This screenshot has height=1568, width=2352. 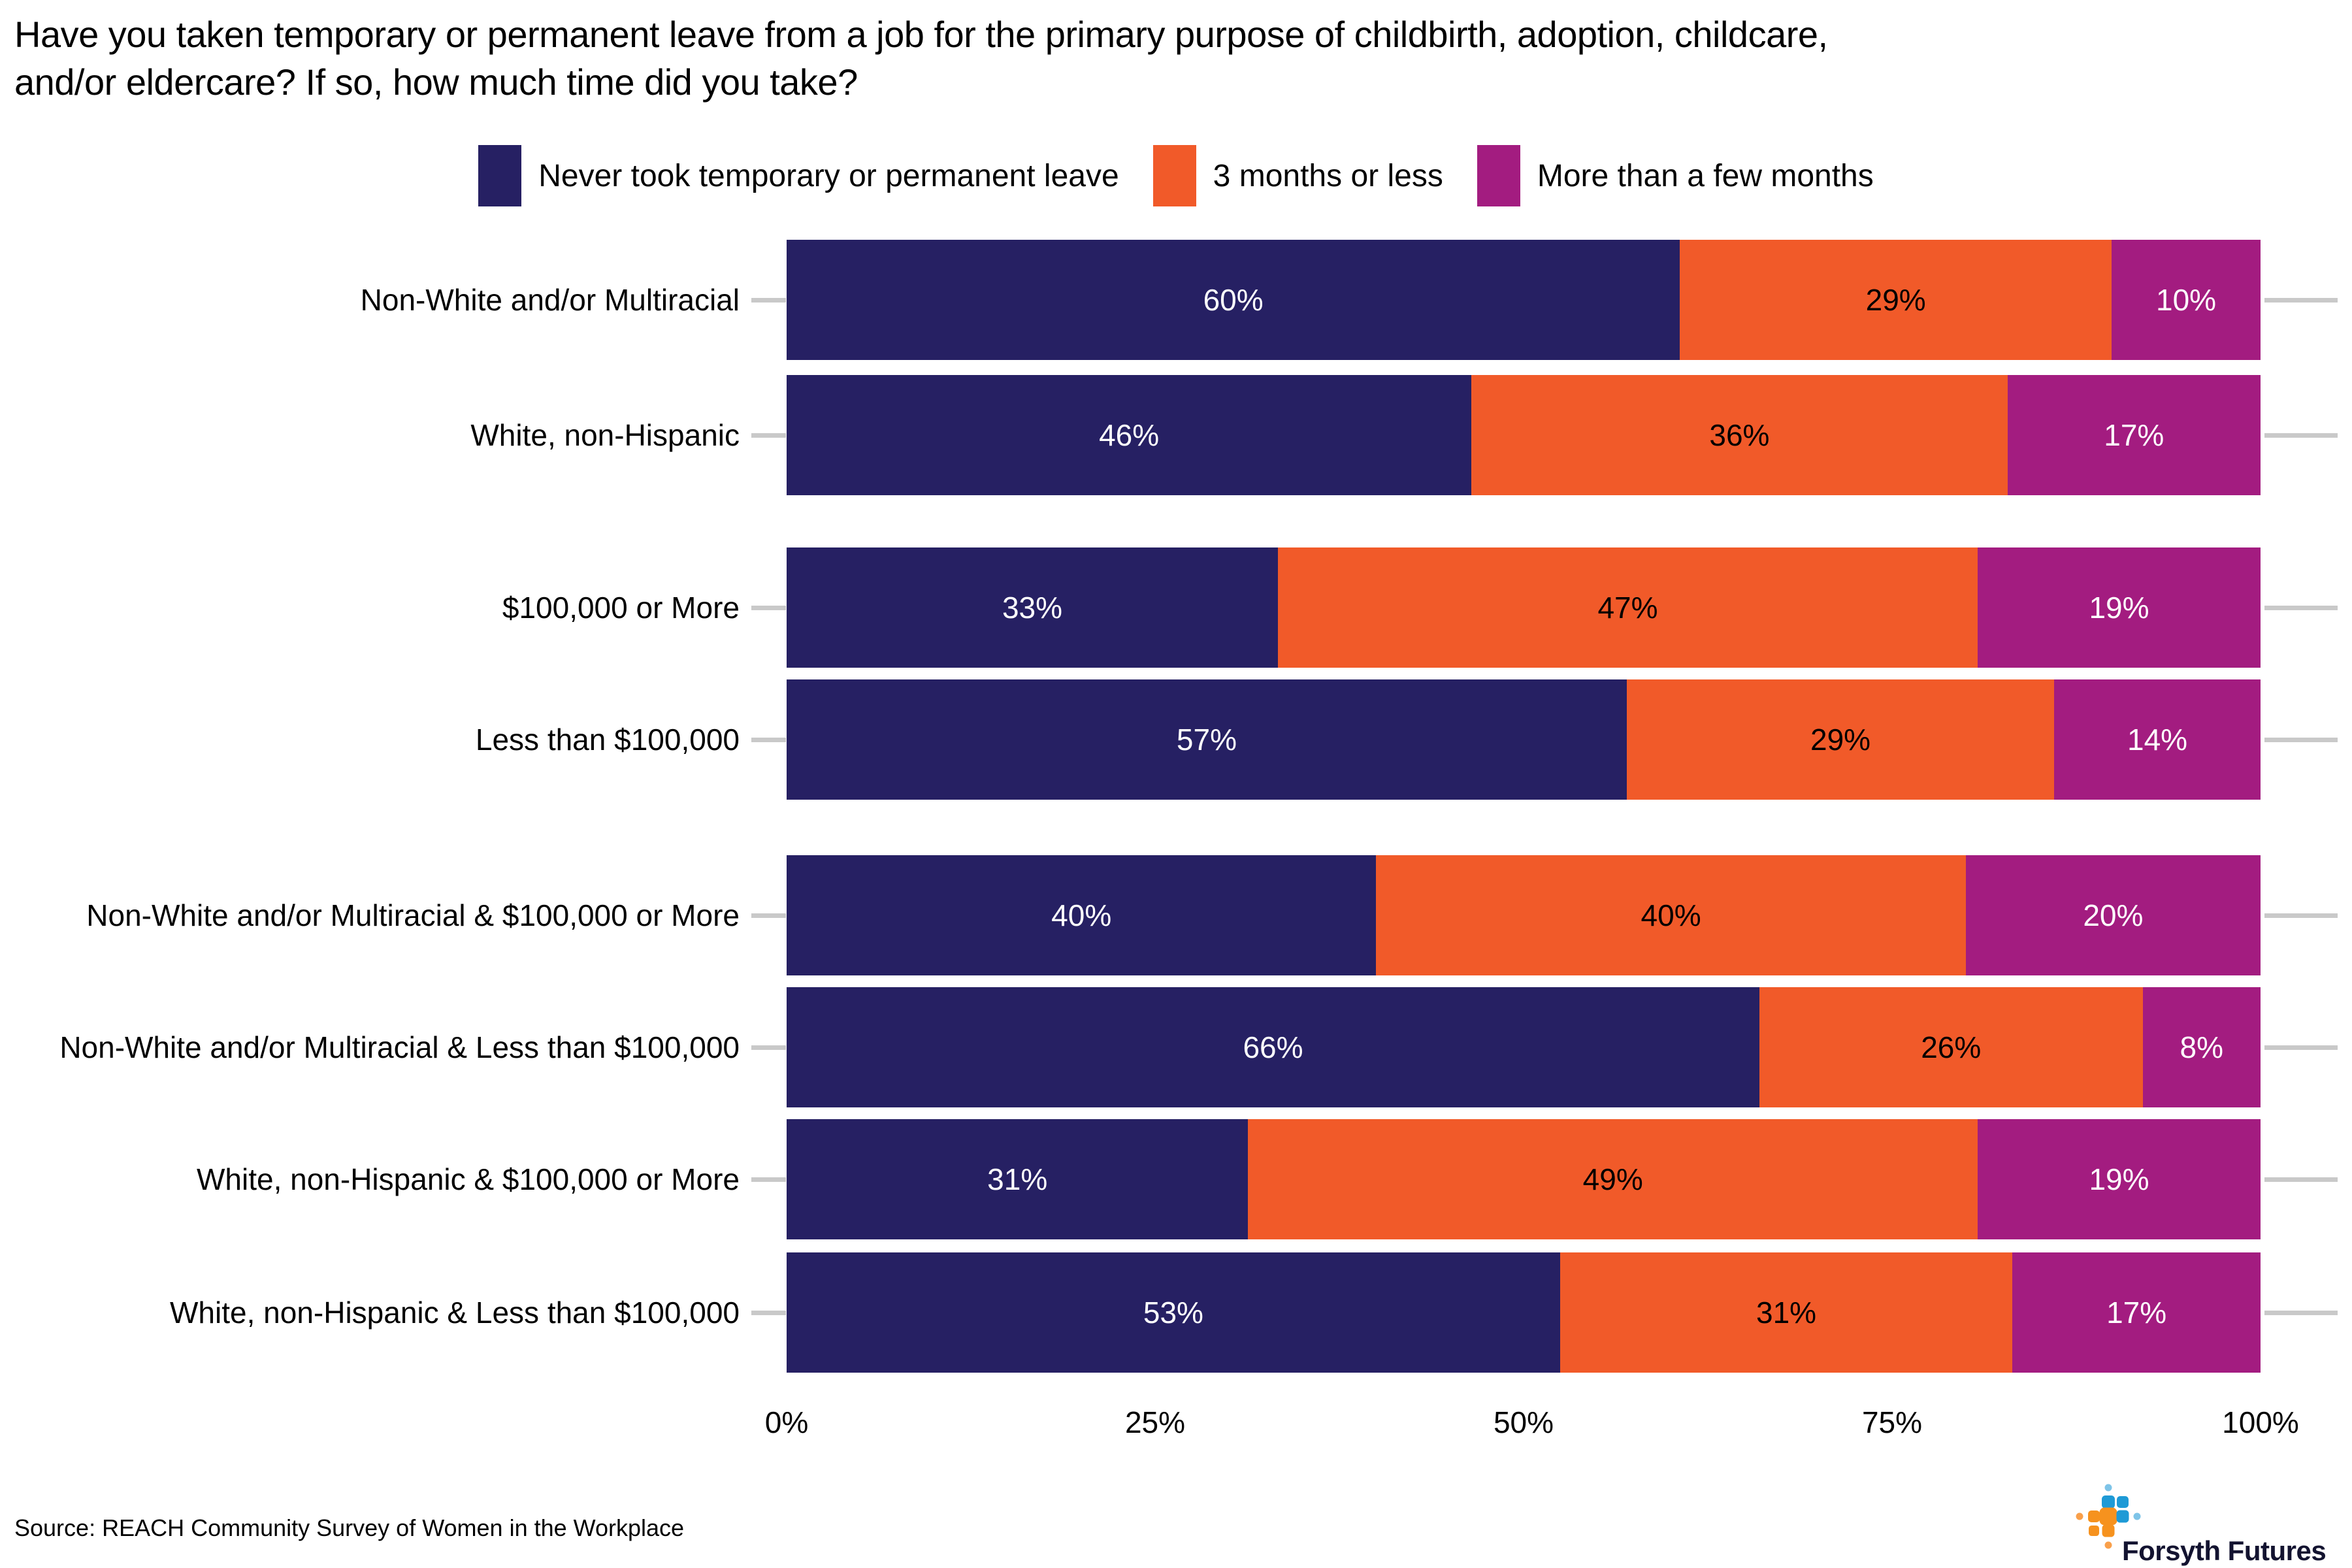 I want to click on segment-value-label: 10%, so click(x=2186, y=300).